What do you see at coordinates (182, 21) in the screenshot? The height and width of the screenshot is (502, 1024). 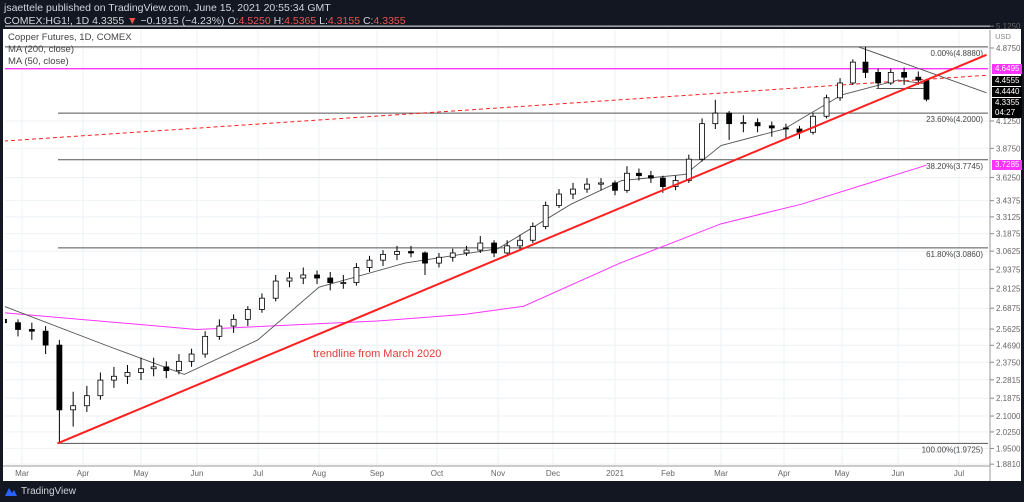 I see `price-change: −0.1915 (−4.23%)` at bounding box center [182, 21].